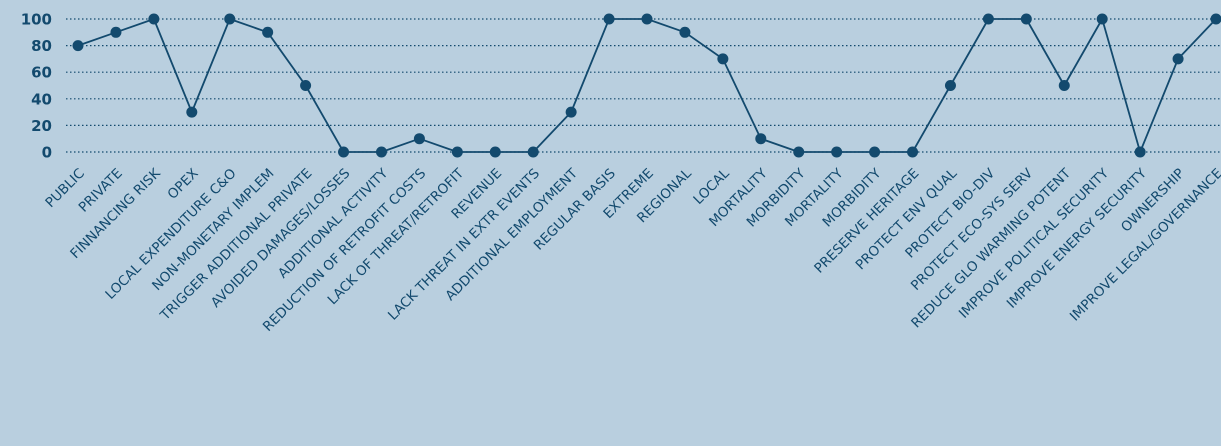 The image size is (1221, 446). What do you see at coordinates (41, 99) in the screenshot?
I see `y-tick-label: 40` at bounding box center [41, 99].